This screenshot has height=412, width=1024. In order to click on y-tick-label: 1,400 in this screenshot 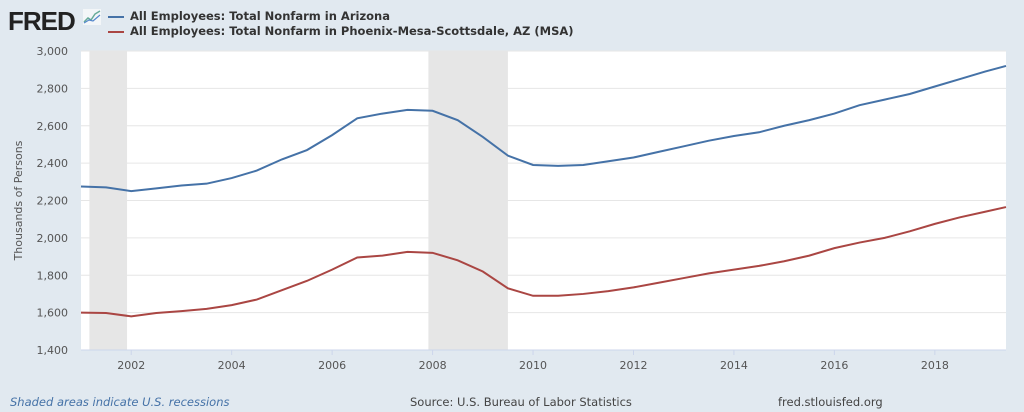, I will do `click(53, 350)`.